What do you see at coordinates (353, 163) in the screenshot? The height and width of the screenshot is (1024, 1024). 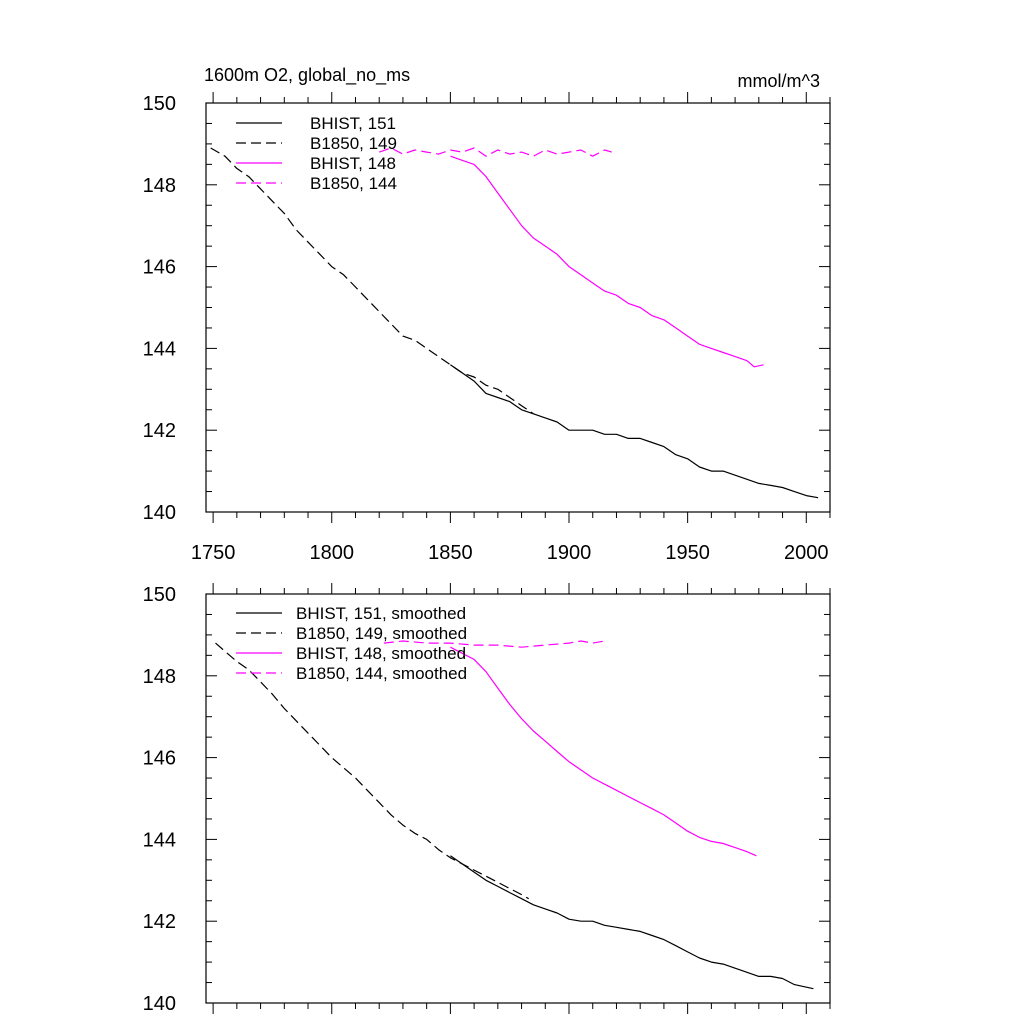 I see `legend-label: BHIST, 148` at bounding box center [353, 163].